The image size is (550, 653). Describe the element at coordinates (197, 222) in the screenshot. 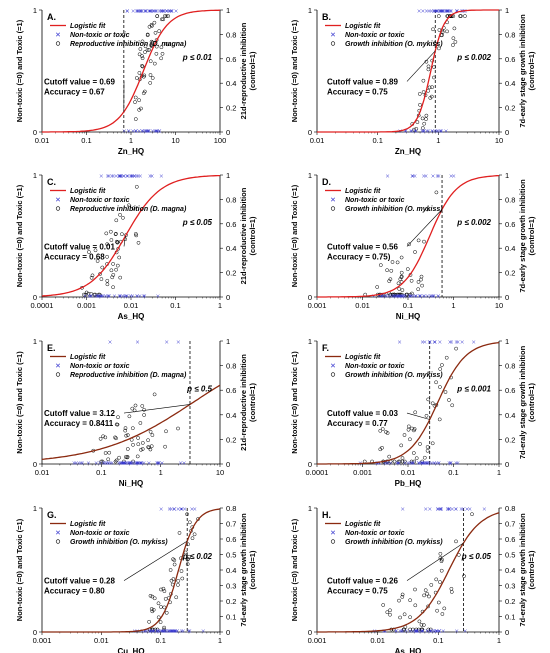

I see `p-value-label: p ≤ 0.05` at that location.